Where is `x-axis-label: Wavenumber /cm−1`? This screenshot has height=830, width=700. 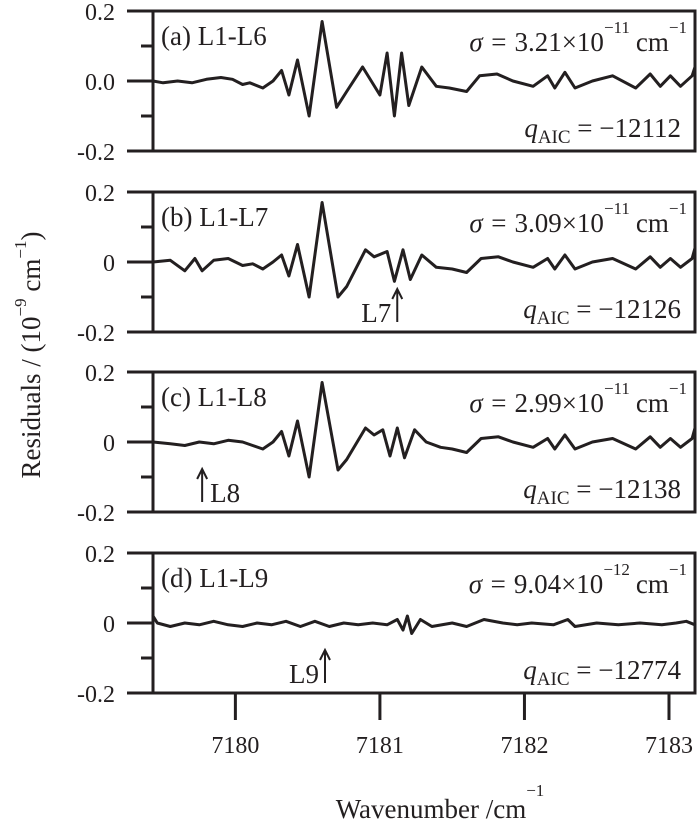
x-axis-label: Wavenumber /cm−1 is located at coordinates (440, 802).